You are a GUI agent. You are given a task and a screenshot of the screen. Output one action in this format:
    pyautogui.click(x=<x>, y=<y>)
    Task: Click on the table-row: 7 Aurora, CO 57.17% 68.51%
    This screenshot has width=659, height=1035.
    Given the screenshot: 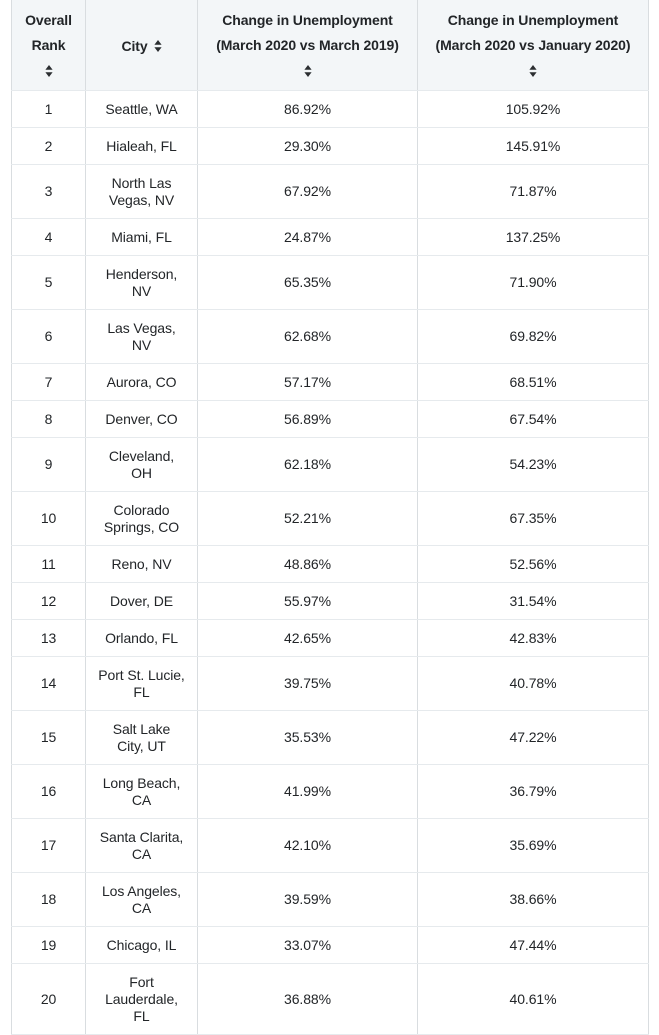 What is the action you would take?
    pyautogui.click(x=330, y=382)
    